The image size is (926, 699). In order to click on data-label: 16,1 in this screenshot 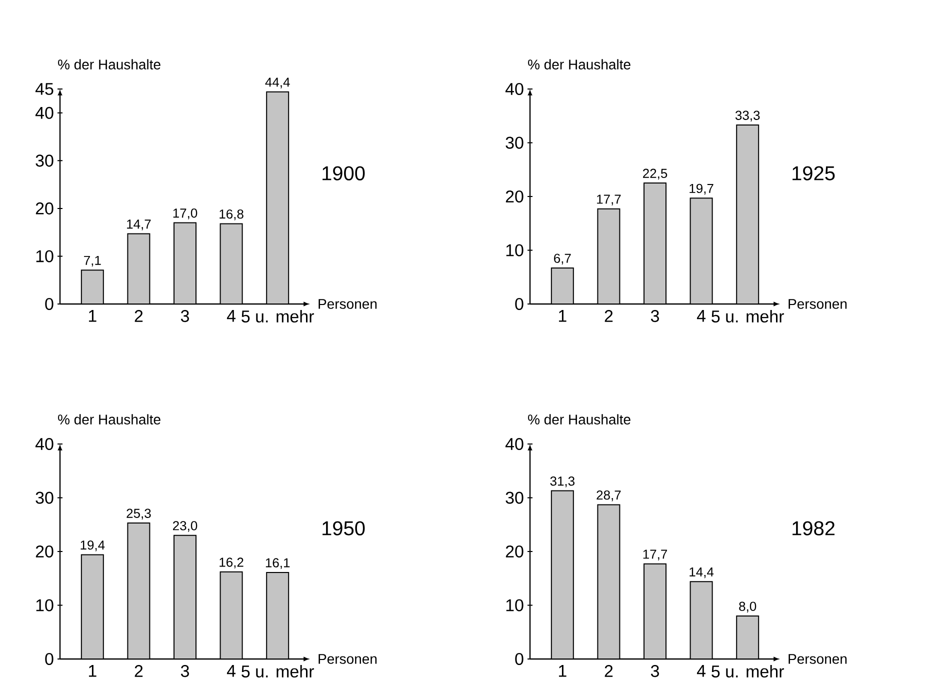, I will do `click(278, 563)`.